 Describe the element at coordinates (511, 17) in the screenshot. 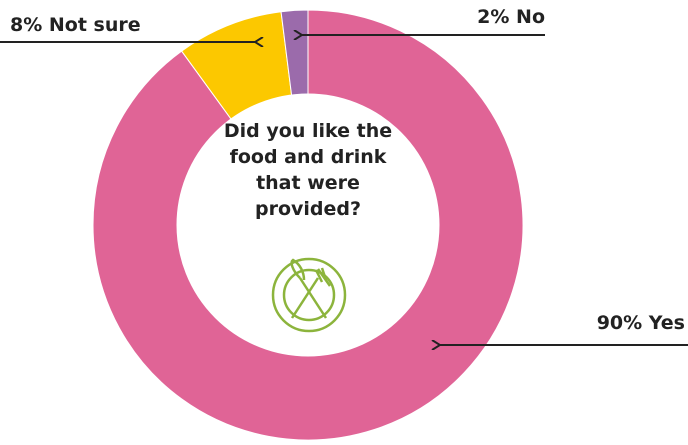

I see `value-label: 2% No` at that location.